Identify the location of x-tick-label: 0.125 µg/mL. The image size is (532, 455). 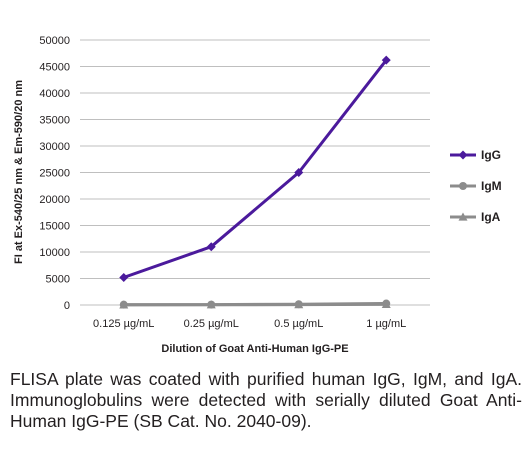
(123, 324).